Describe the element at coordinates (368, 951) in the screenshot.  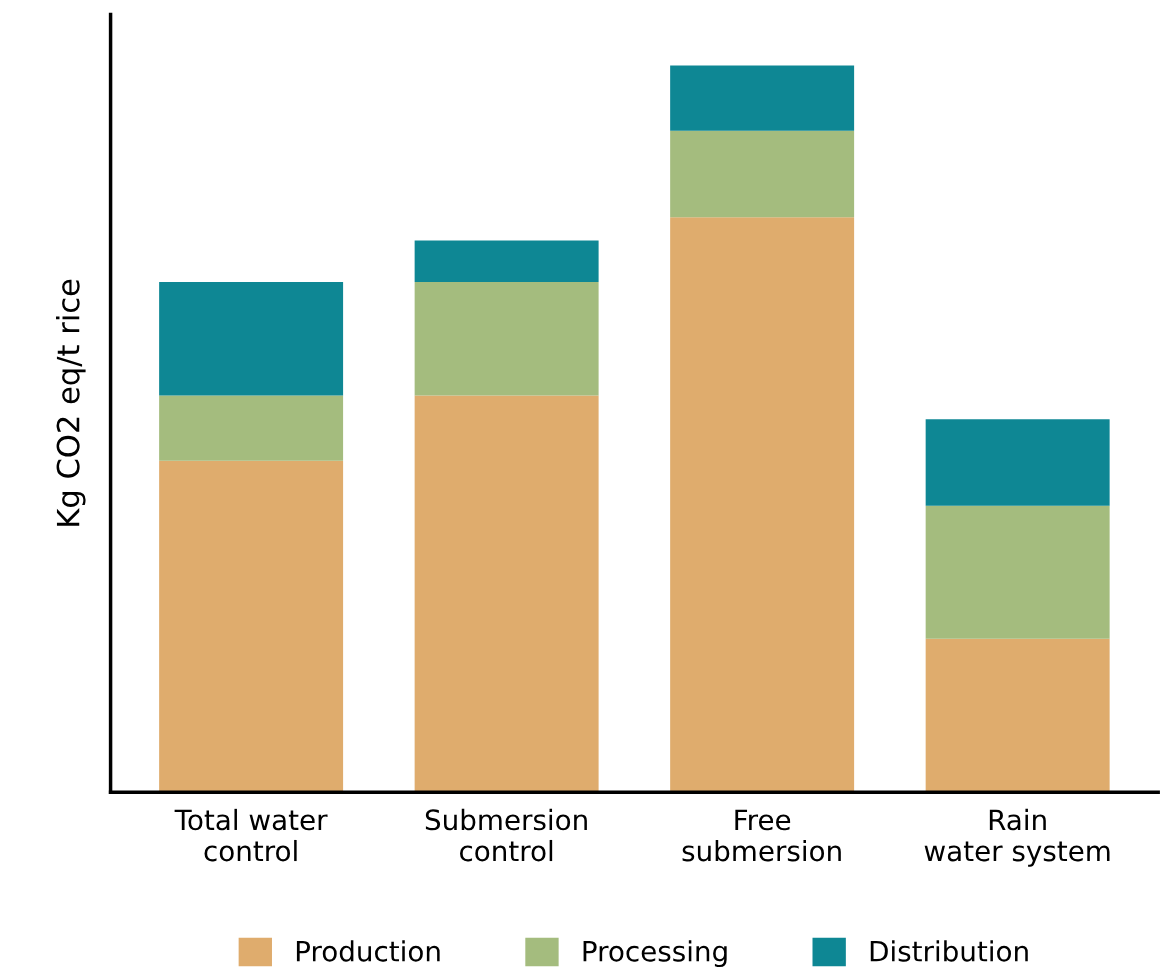
I see `legend-label: Production` at that location.